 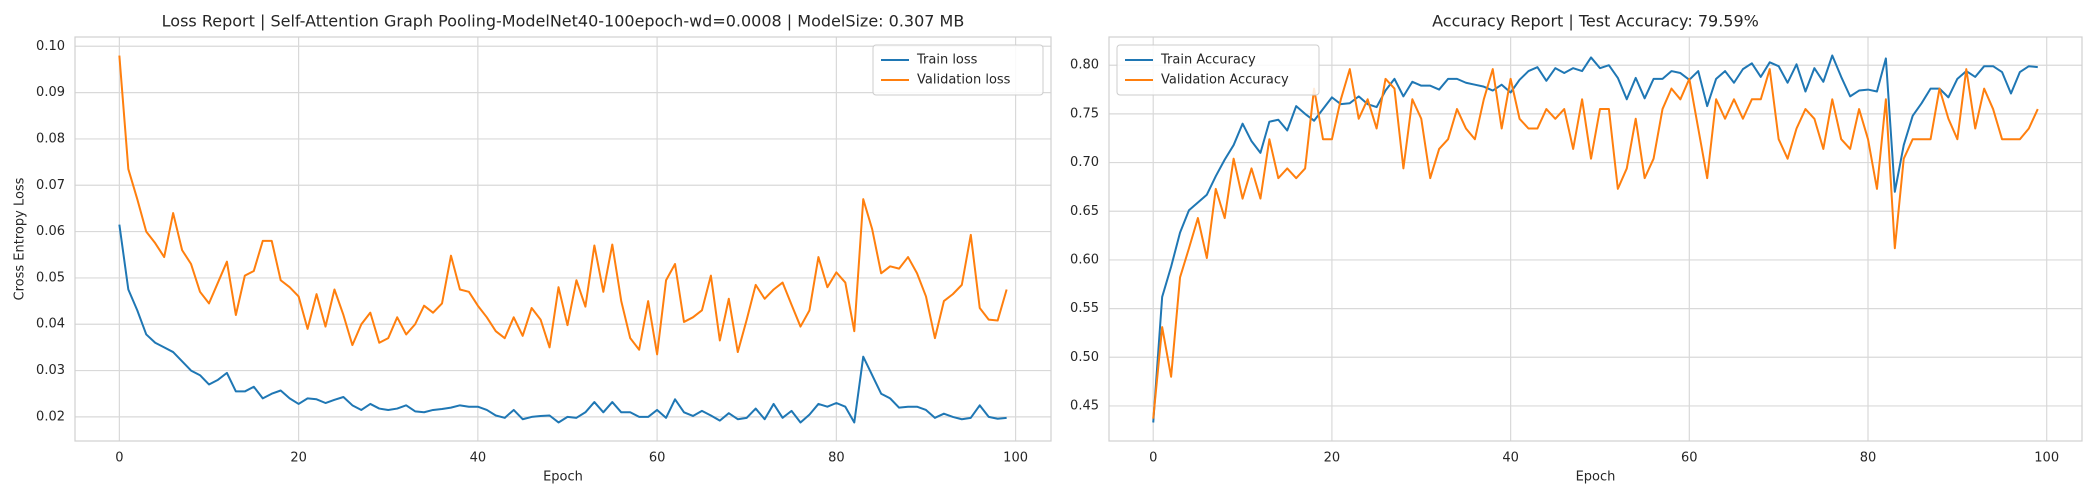 I want to click on y-tick-label: 0.70, so click(x=1084, y=162).